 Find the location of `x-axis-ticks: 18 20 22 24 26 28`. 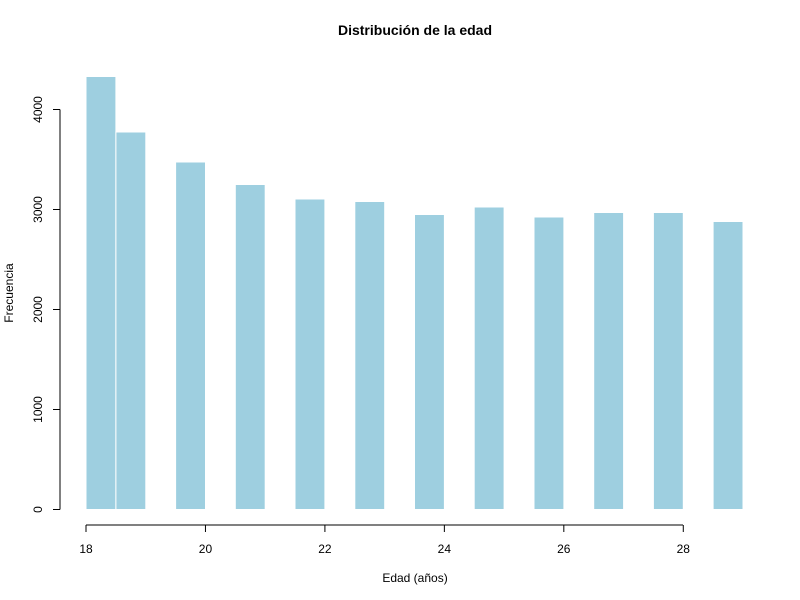

x-axis-ticks: 18 20 22 24 26 28 is located at coordinates (384, 540).